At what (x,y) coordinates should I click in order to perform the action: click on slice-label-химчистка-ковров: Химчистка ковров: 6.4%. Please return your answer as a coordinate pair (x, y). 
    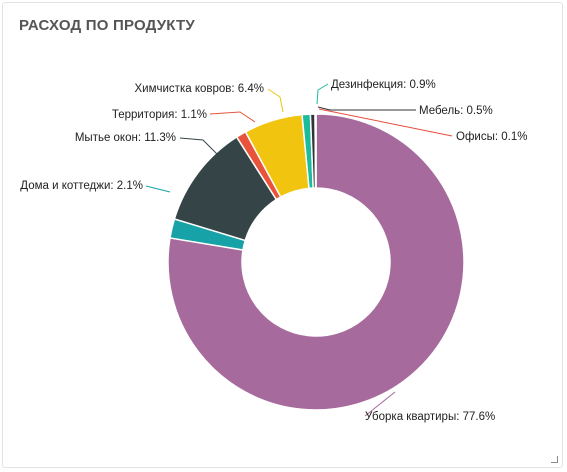
    Looking at the image, I should click on (199, 89).